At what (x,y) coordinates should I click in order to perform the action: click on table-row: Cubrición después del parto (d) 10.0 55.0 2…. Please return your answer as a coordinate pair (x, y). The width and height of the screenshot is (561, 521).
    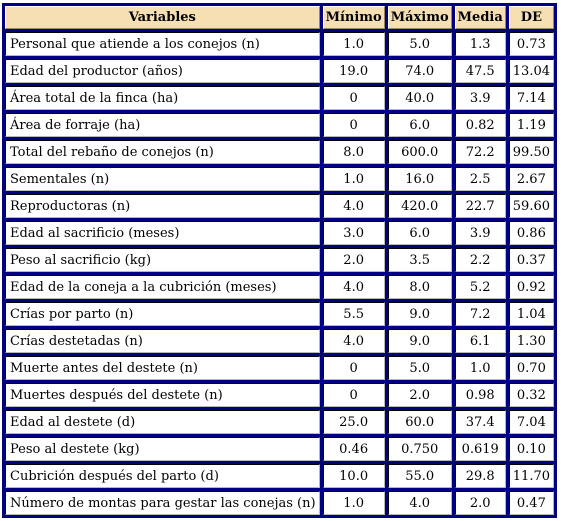
    Looking at the image, I should click on (279, 476).